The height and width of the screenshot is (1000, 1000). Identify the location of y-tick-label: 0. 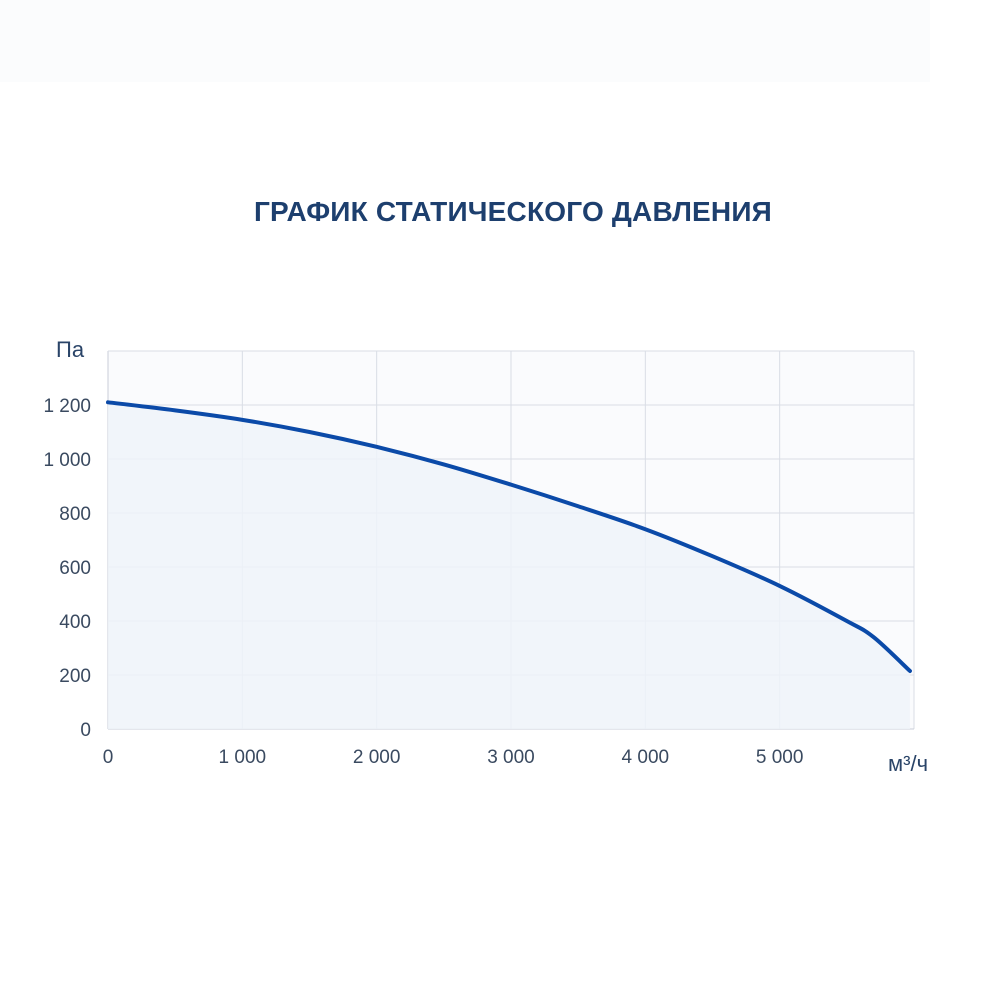
(85, 730).